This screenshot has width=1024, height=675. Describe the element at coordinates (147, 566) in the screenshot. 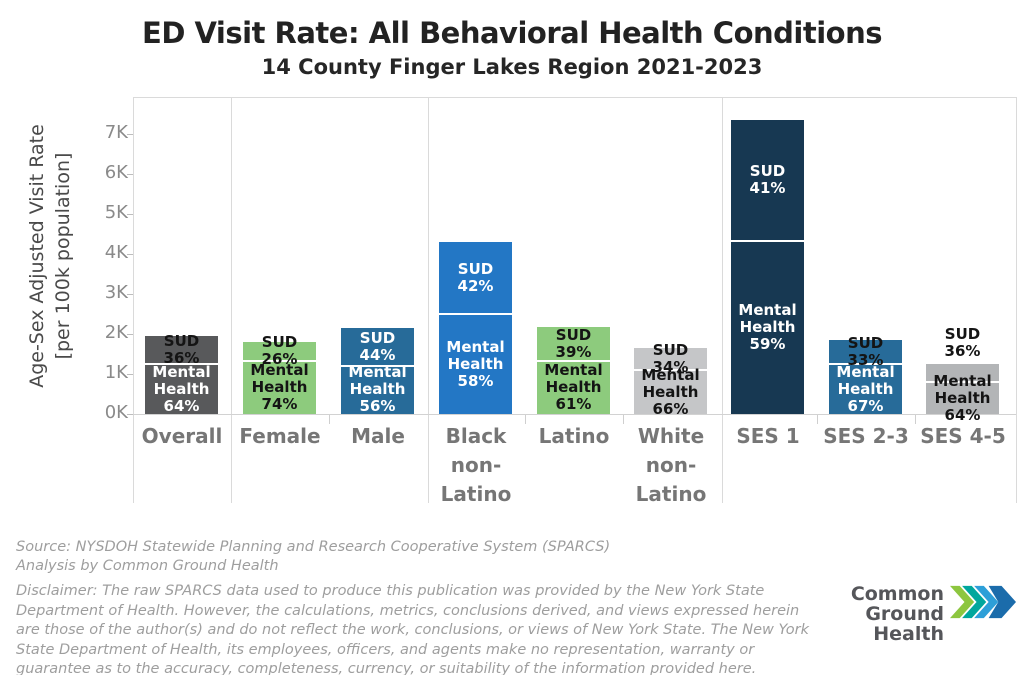

I see `source-line-2: Analysis by Common Ground Health` at that location.